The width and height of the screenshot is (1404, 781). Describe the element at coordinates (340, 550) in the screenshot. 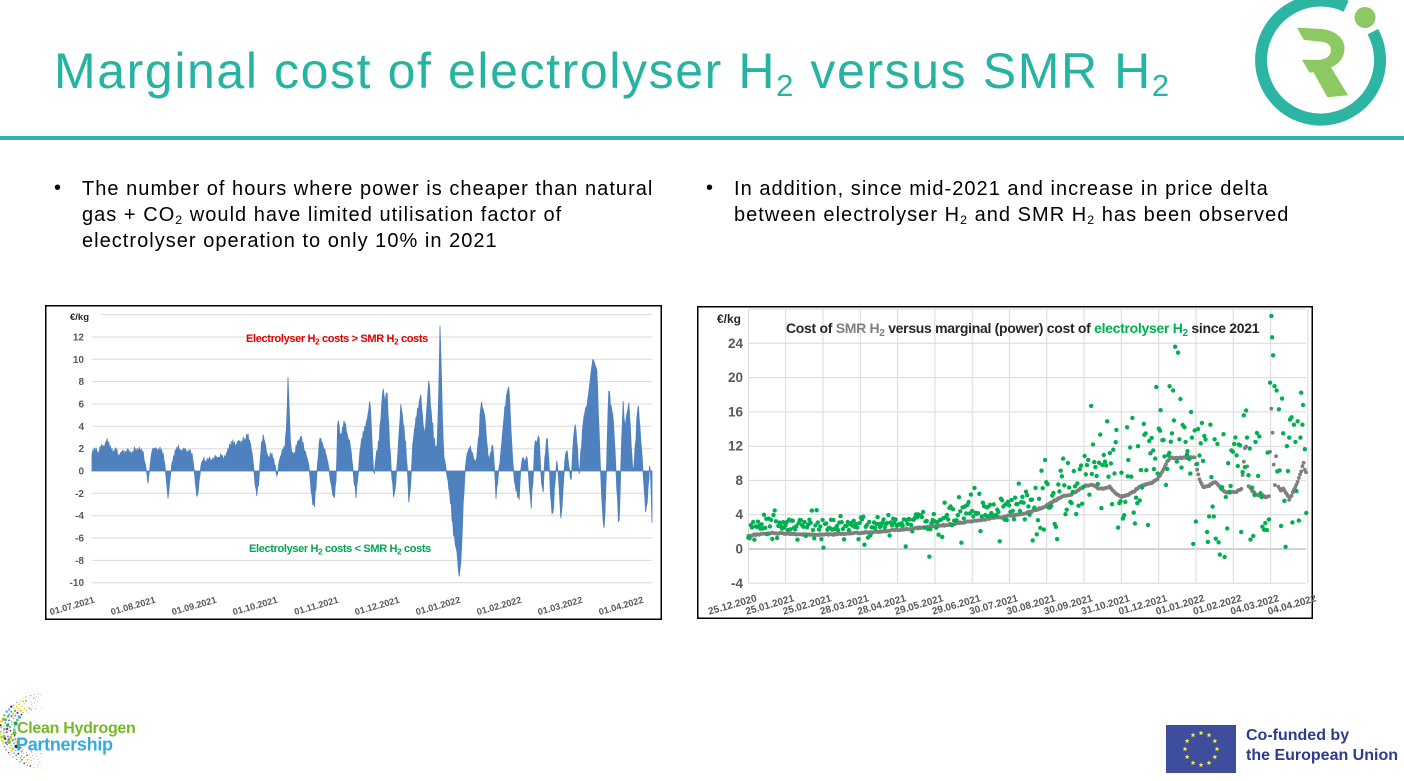

I see `svg-text:Electrolyser H2 costs < SMR H2: Electrolyser H2 costs < SMR H2 costs` at that location.